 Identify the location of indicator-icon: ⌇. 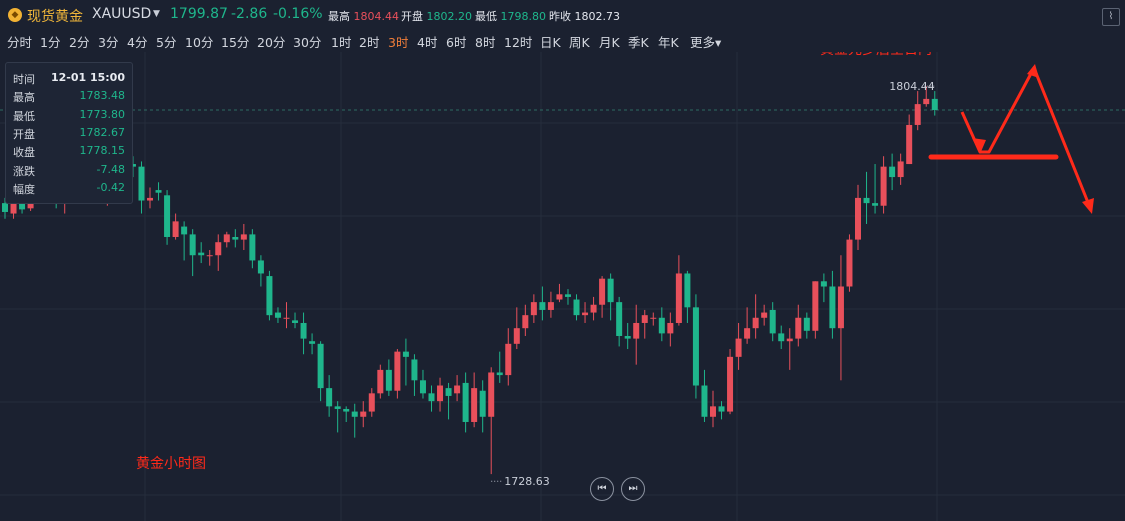
(1111, 17).